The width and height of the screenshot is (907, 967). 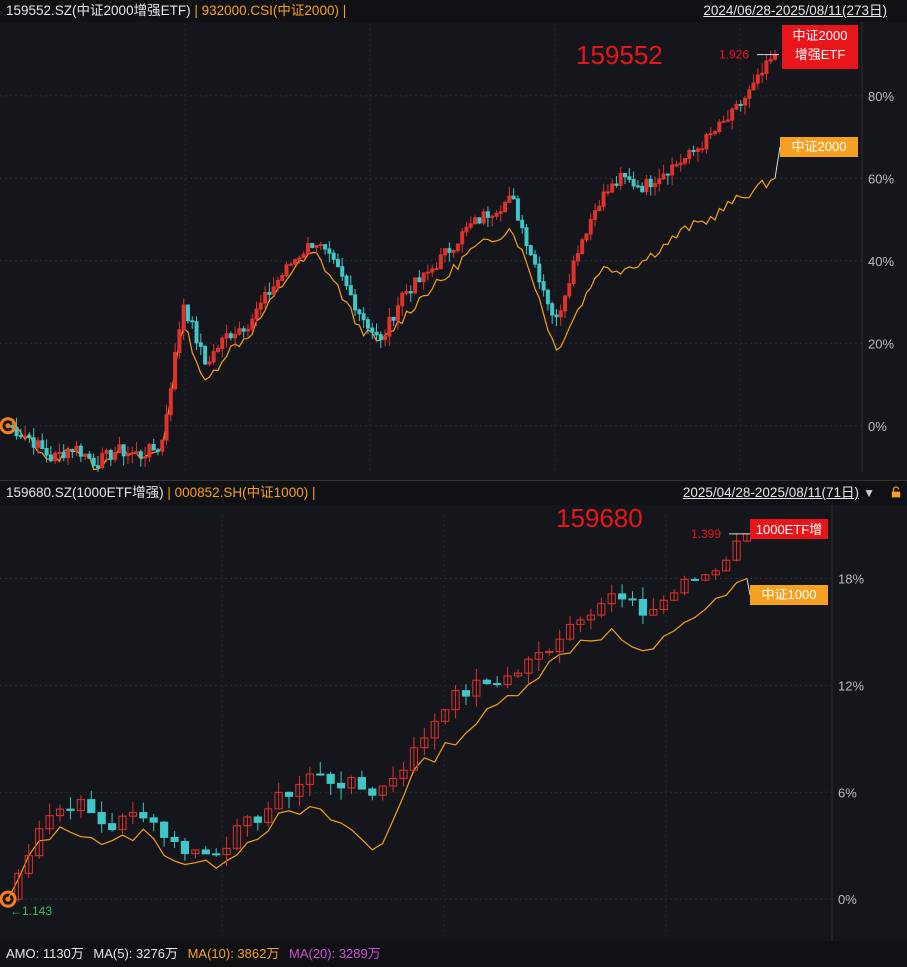 What do you see at coordinates (770, 492) in the screenshot?
I see `panel2-date-range: 2025/04/28-2025/08/11(71日)` at bounding box center [770, 492].